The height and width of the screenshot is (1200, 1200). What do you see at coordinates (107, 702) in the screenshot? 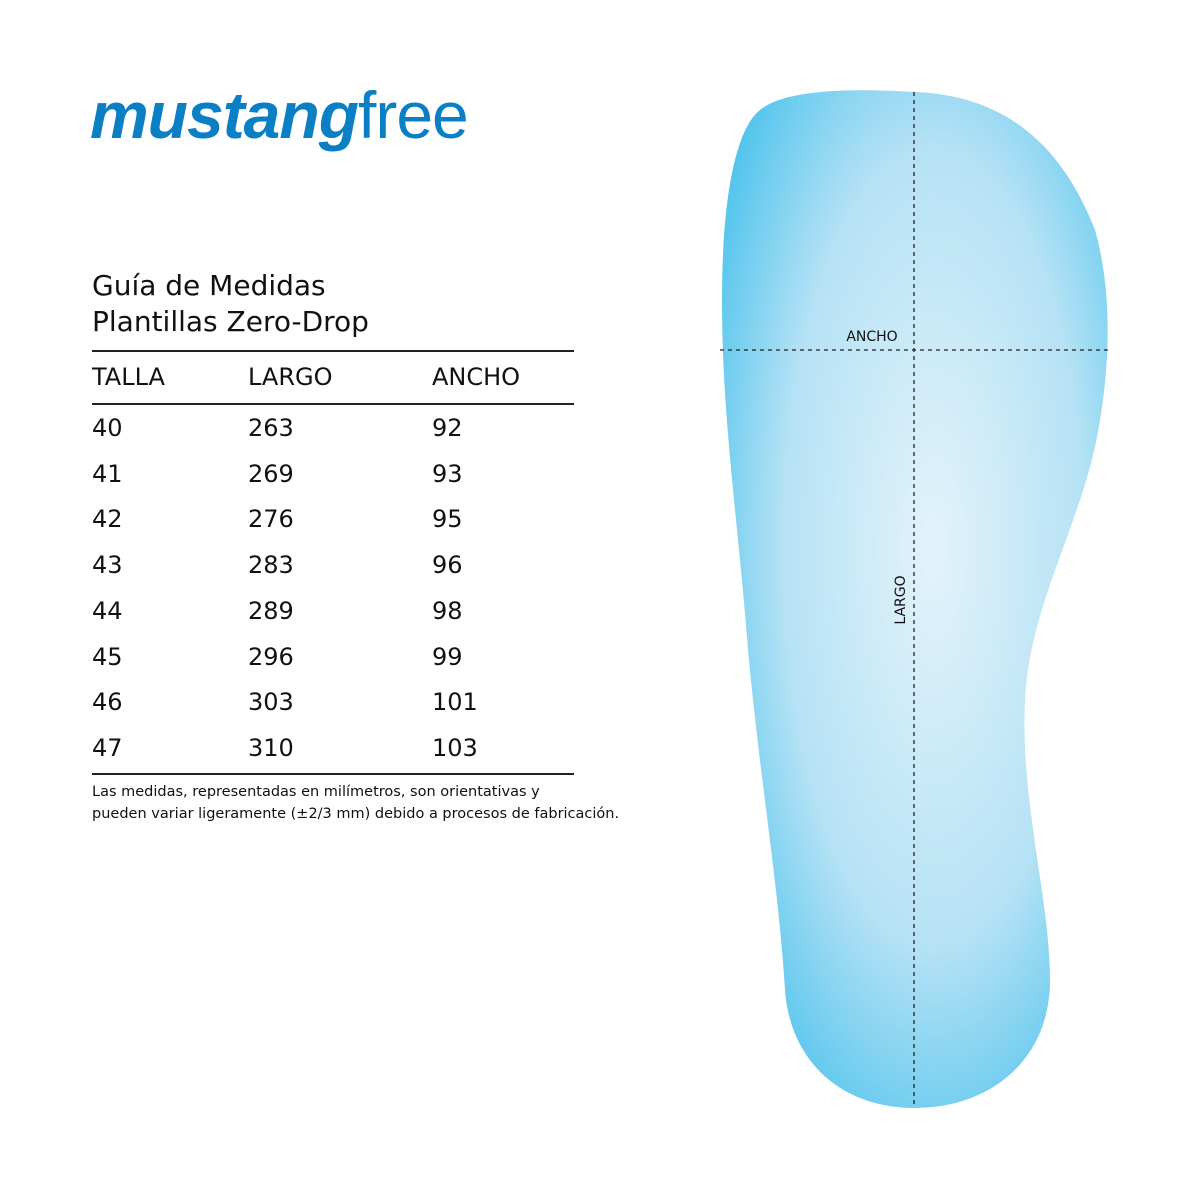
I see `cell-talla: 46` at bounding box center [107, 702].